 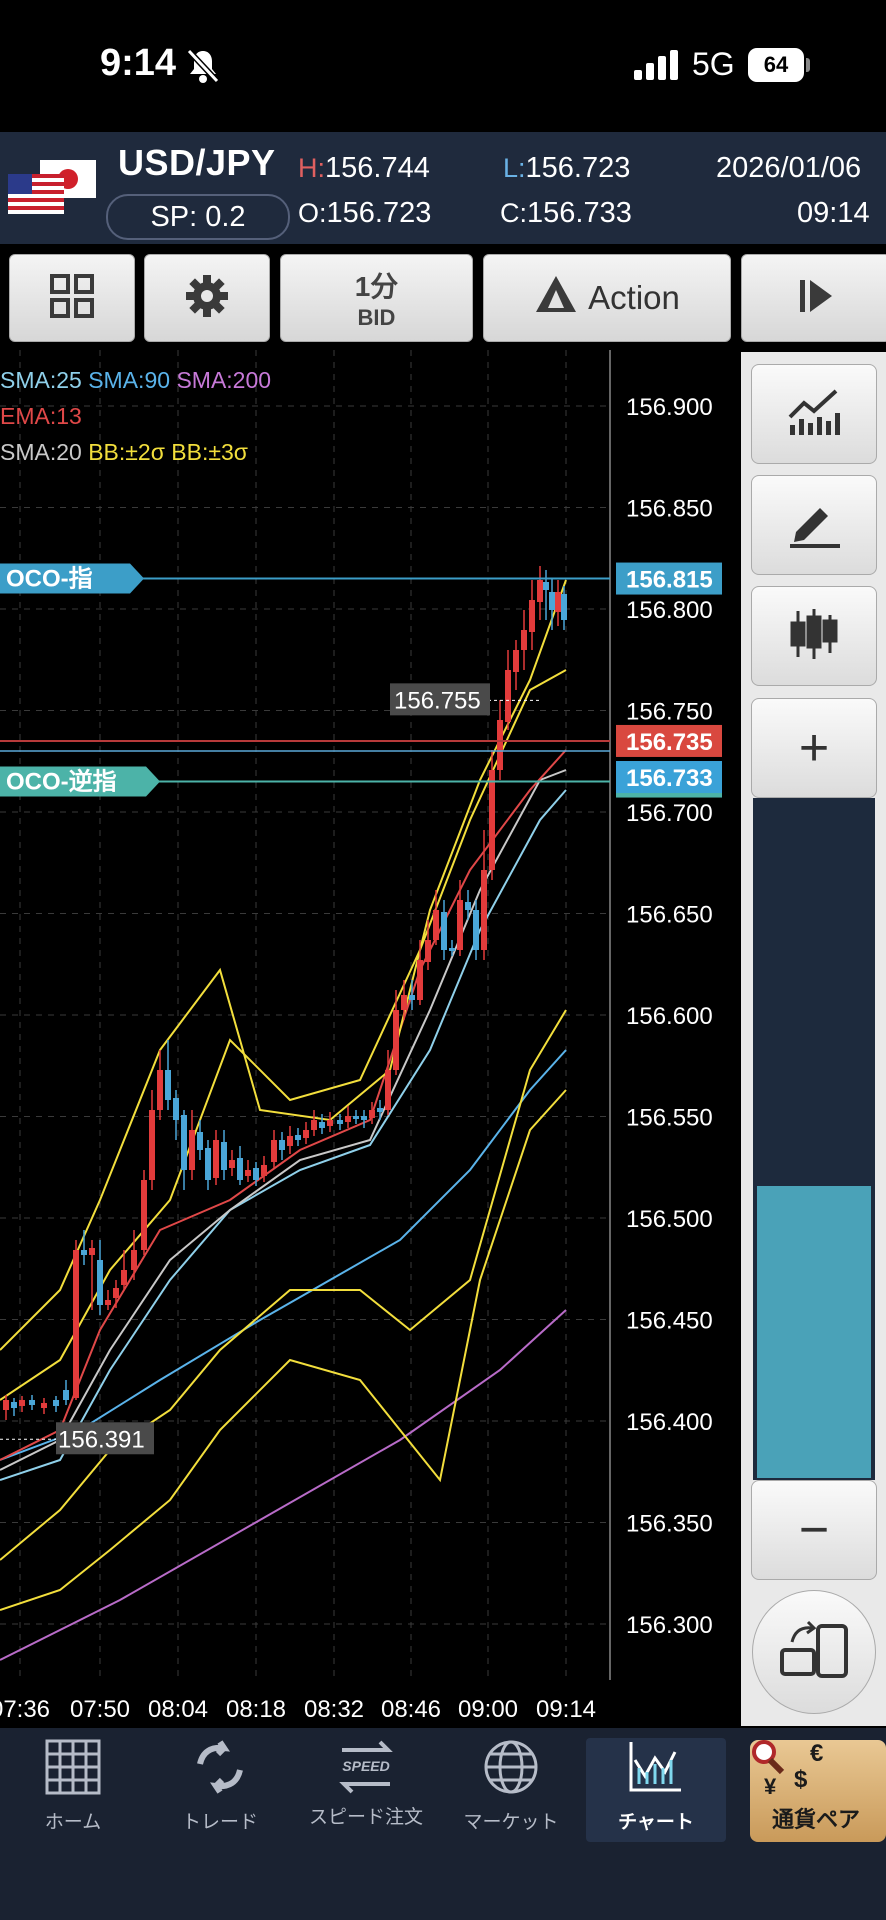 I want to click on drawing-tool-button, so click(x=814, y=525).